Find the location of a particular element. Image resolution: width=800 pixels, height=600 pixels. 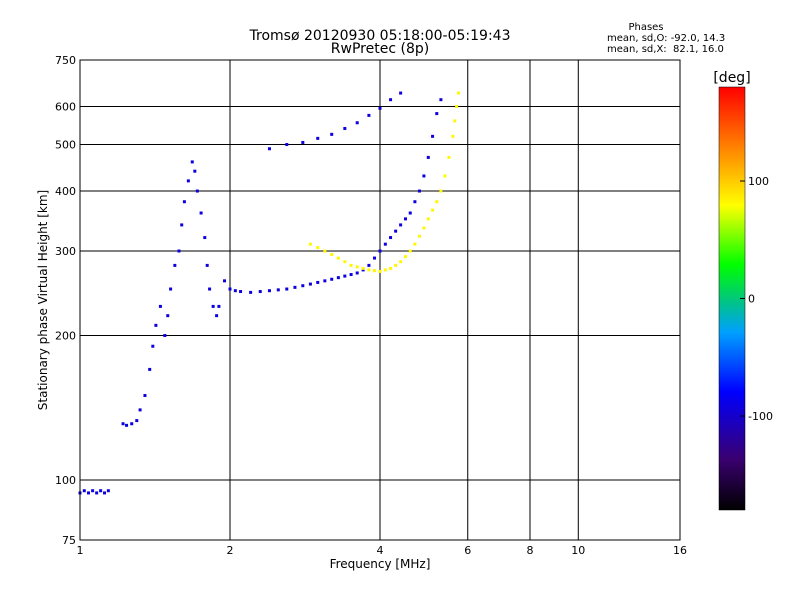

x-tick-label: 8 is located at coordinates (530, 550).